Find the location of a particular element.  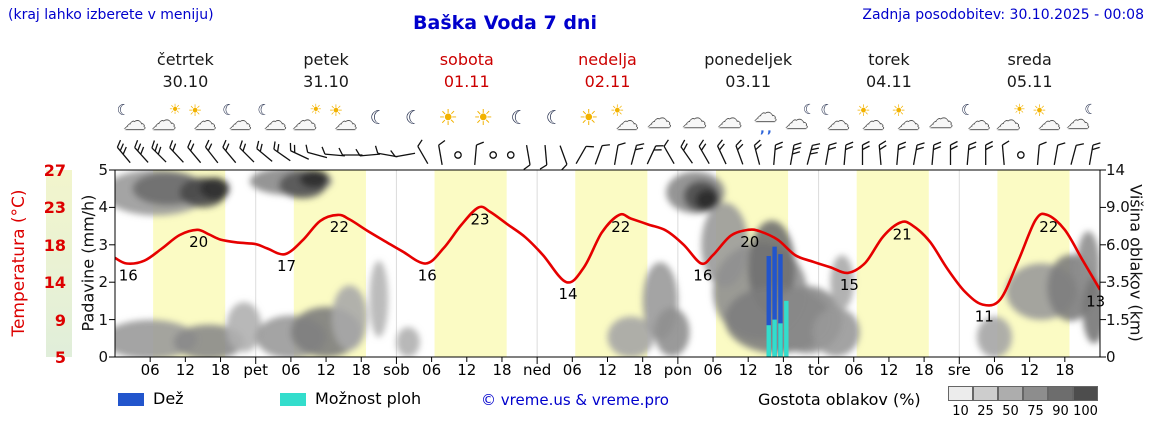

svg-text: 14 is located at coordinates (567, 294).